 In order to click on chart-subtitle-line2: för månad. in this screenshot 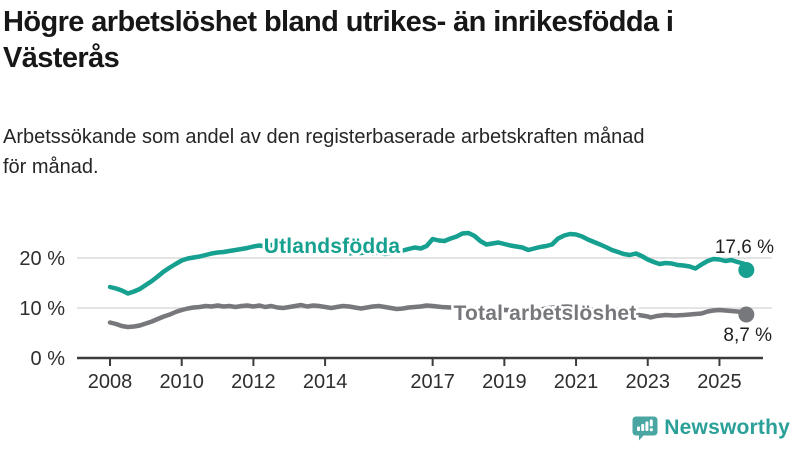, I will do `click(51, 167)`.